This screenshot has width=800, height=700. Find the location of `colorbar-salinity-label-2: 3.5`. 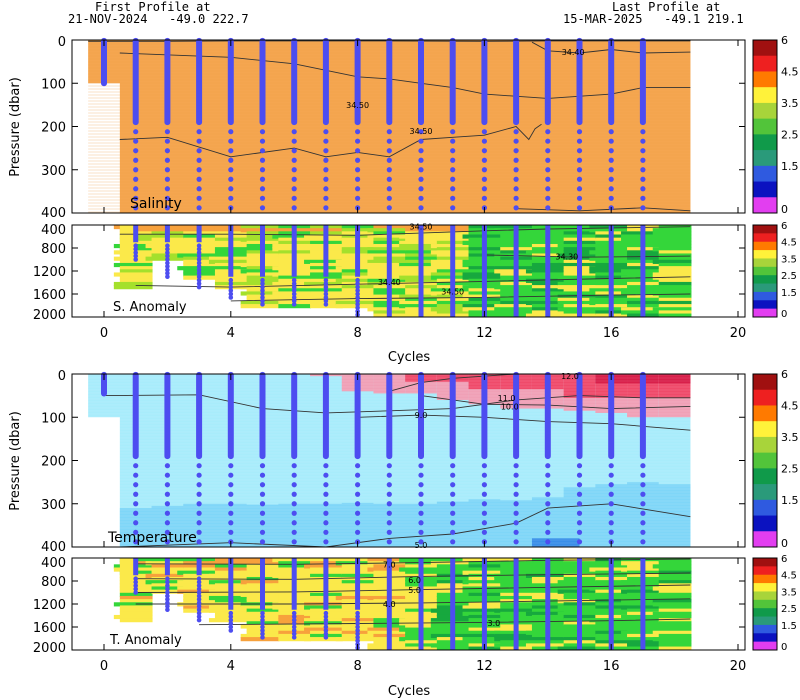

colorbar-salinity-label-2: 3.5 is located at coordinates (790, 103).